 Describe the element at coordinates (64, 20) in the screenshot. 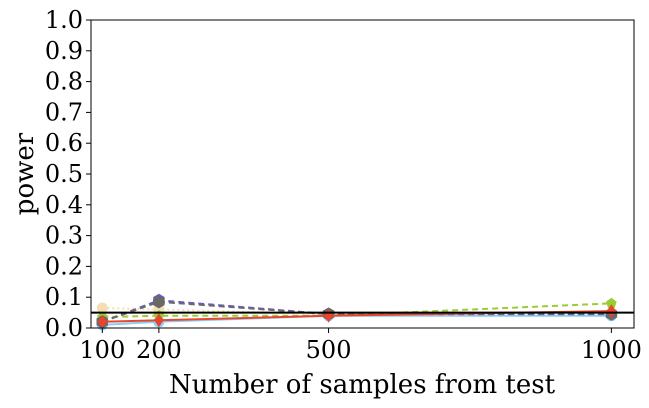

I see `y-tick-label: 1.0` at that location.